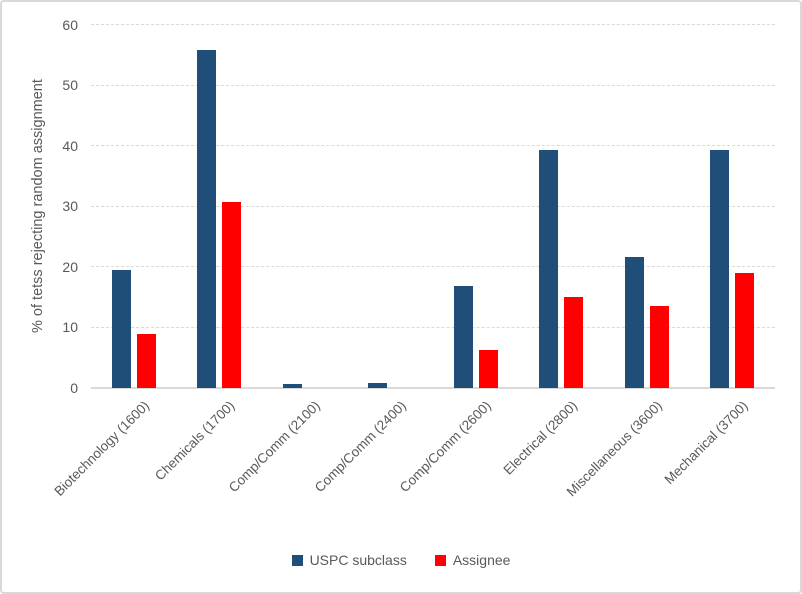  Describe the element at coordinates (615, 449) in the screenshot. I see `x-axis-label: Miscellaneous (3600)` at that location.